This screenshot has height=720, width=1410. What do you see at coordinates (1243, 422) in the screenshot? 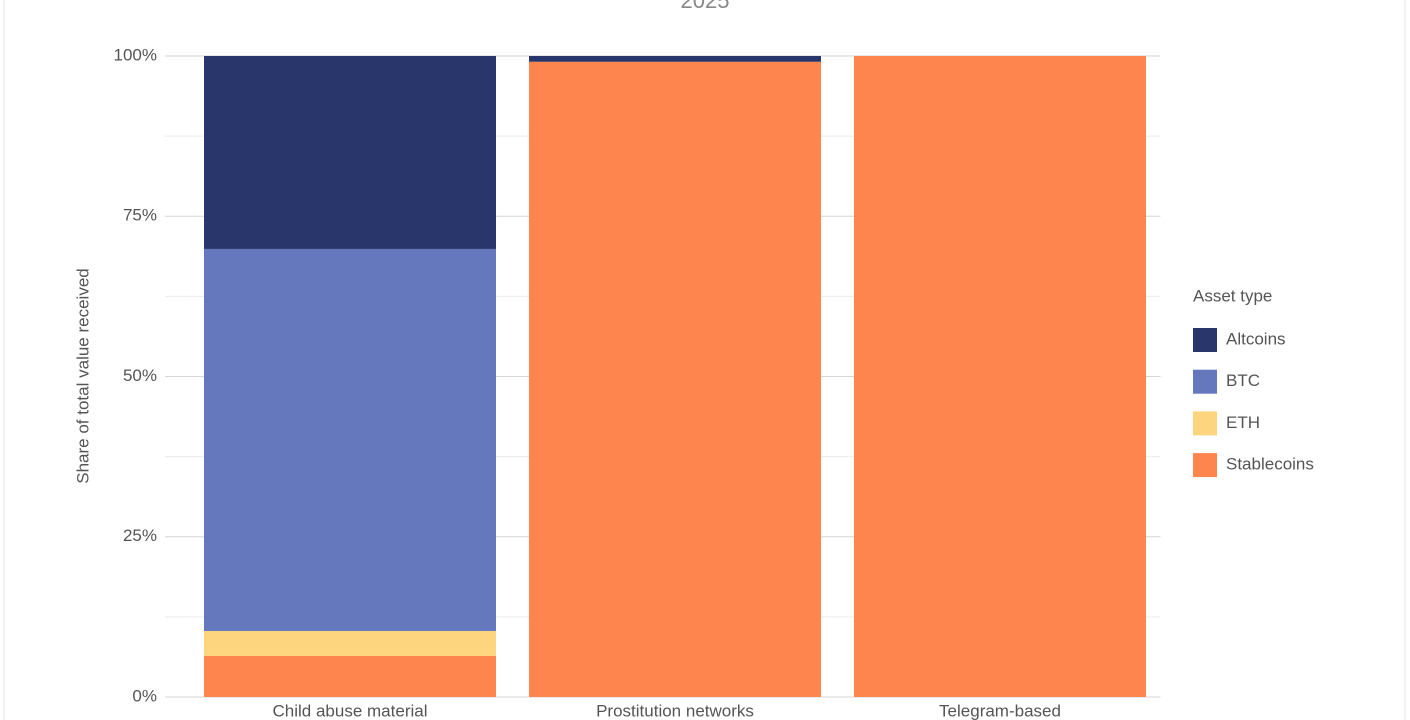
I see `legend-label: ETH` at bounding box center [1243, 422].